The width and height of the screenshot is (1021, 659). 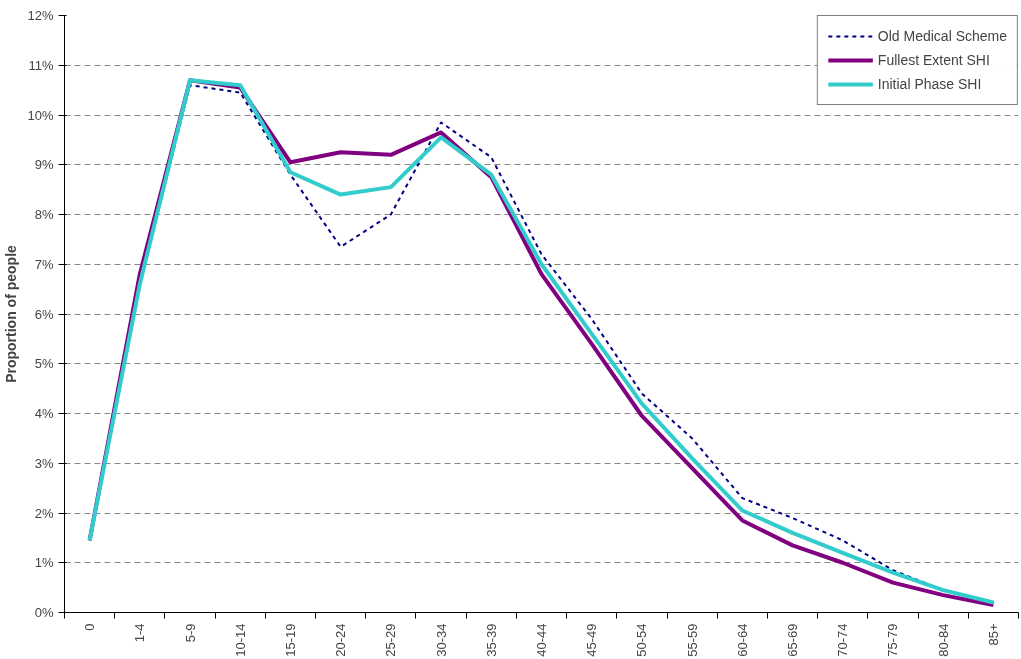 I want to click on y-tick-label: 9%, so click(x=44, y=165).